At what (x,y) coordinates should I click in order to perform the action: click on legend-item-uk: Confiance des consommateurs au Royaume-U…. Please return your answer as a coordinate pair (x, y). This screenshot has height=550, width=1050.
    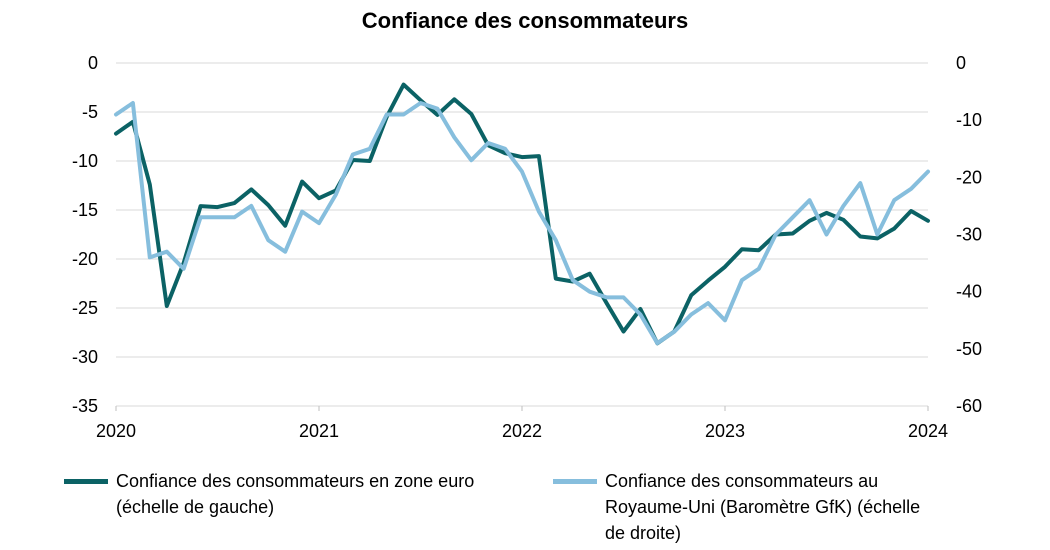
    Looking at the image, I should click on (748, 507).